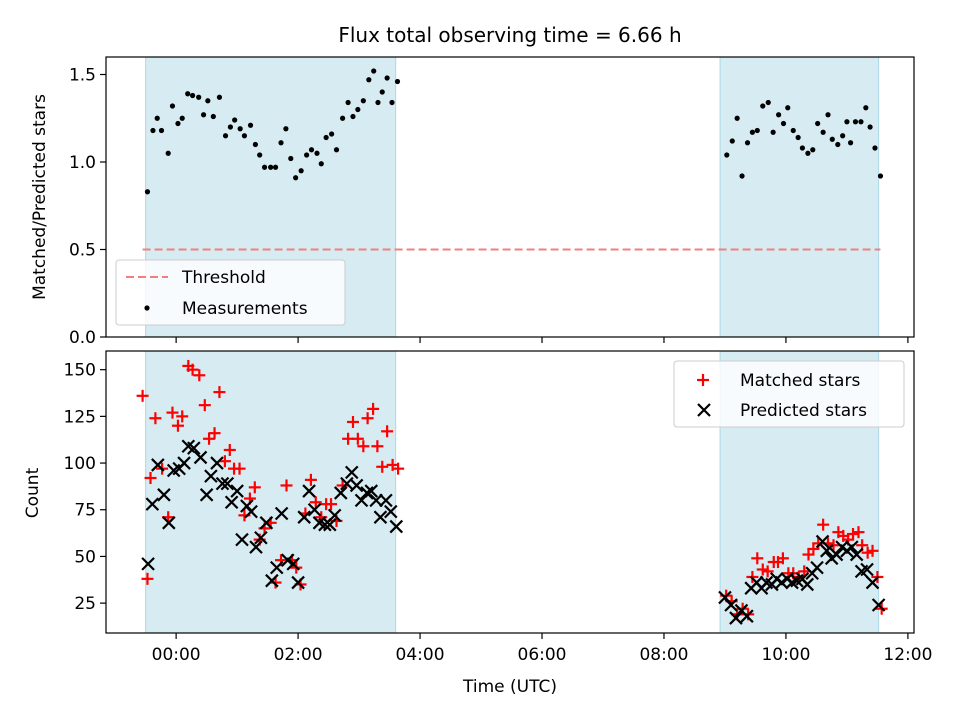 This screenshot has height=720, width=960. Describe the element at coordinates (80, 417) in the screenshot. I see `y-tick-label: 125` at that location.